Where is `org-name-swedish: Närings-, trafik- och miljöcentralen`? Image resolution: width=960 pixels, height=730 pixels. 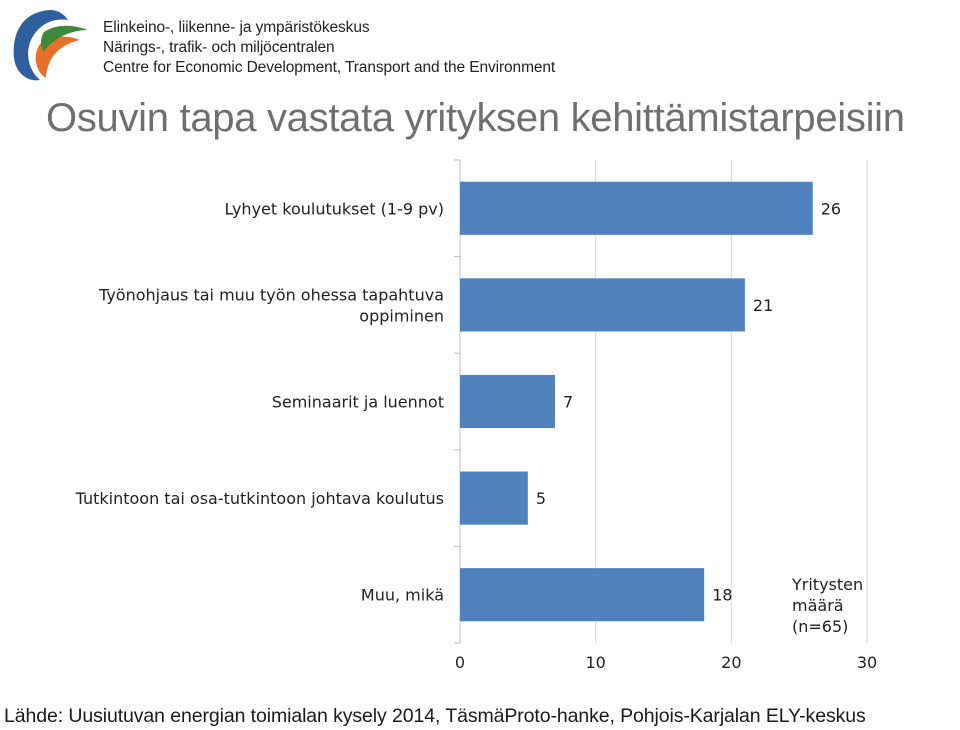 org-name-swedish: Närings-, trafik- och miljöcentralen is located at coordinates (219, 47).